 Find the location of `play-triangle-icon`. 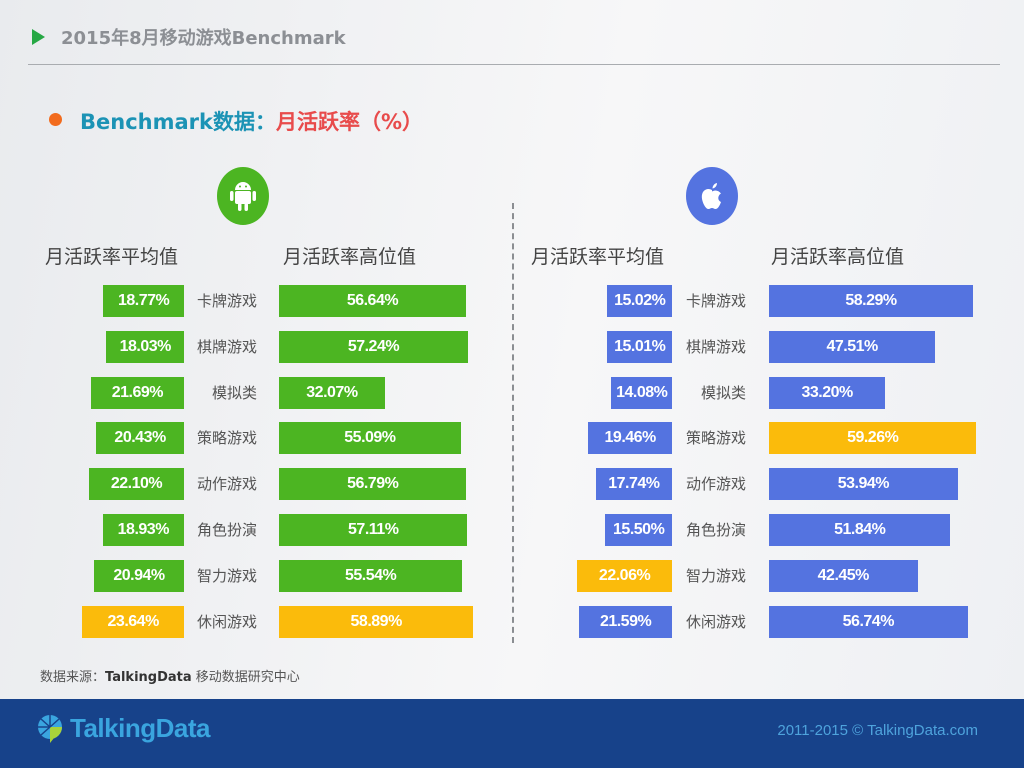

play-triangle-icon is located at coordinates (38, 37).